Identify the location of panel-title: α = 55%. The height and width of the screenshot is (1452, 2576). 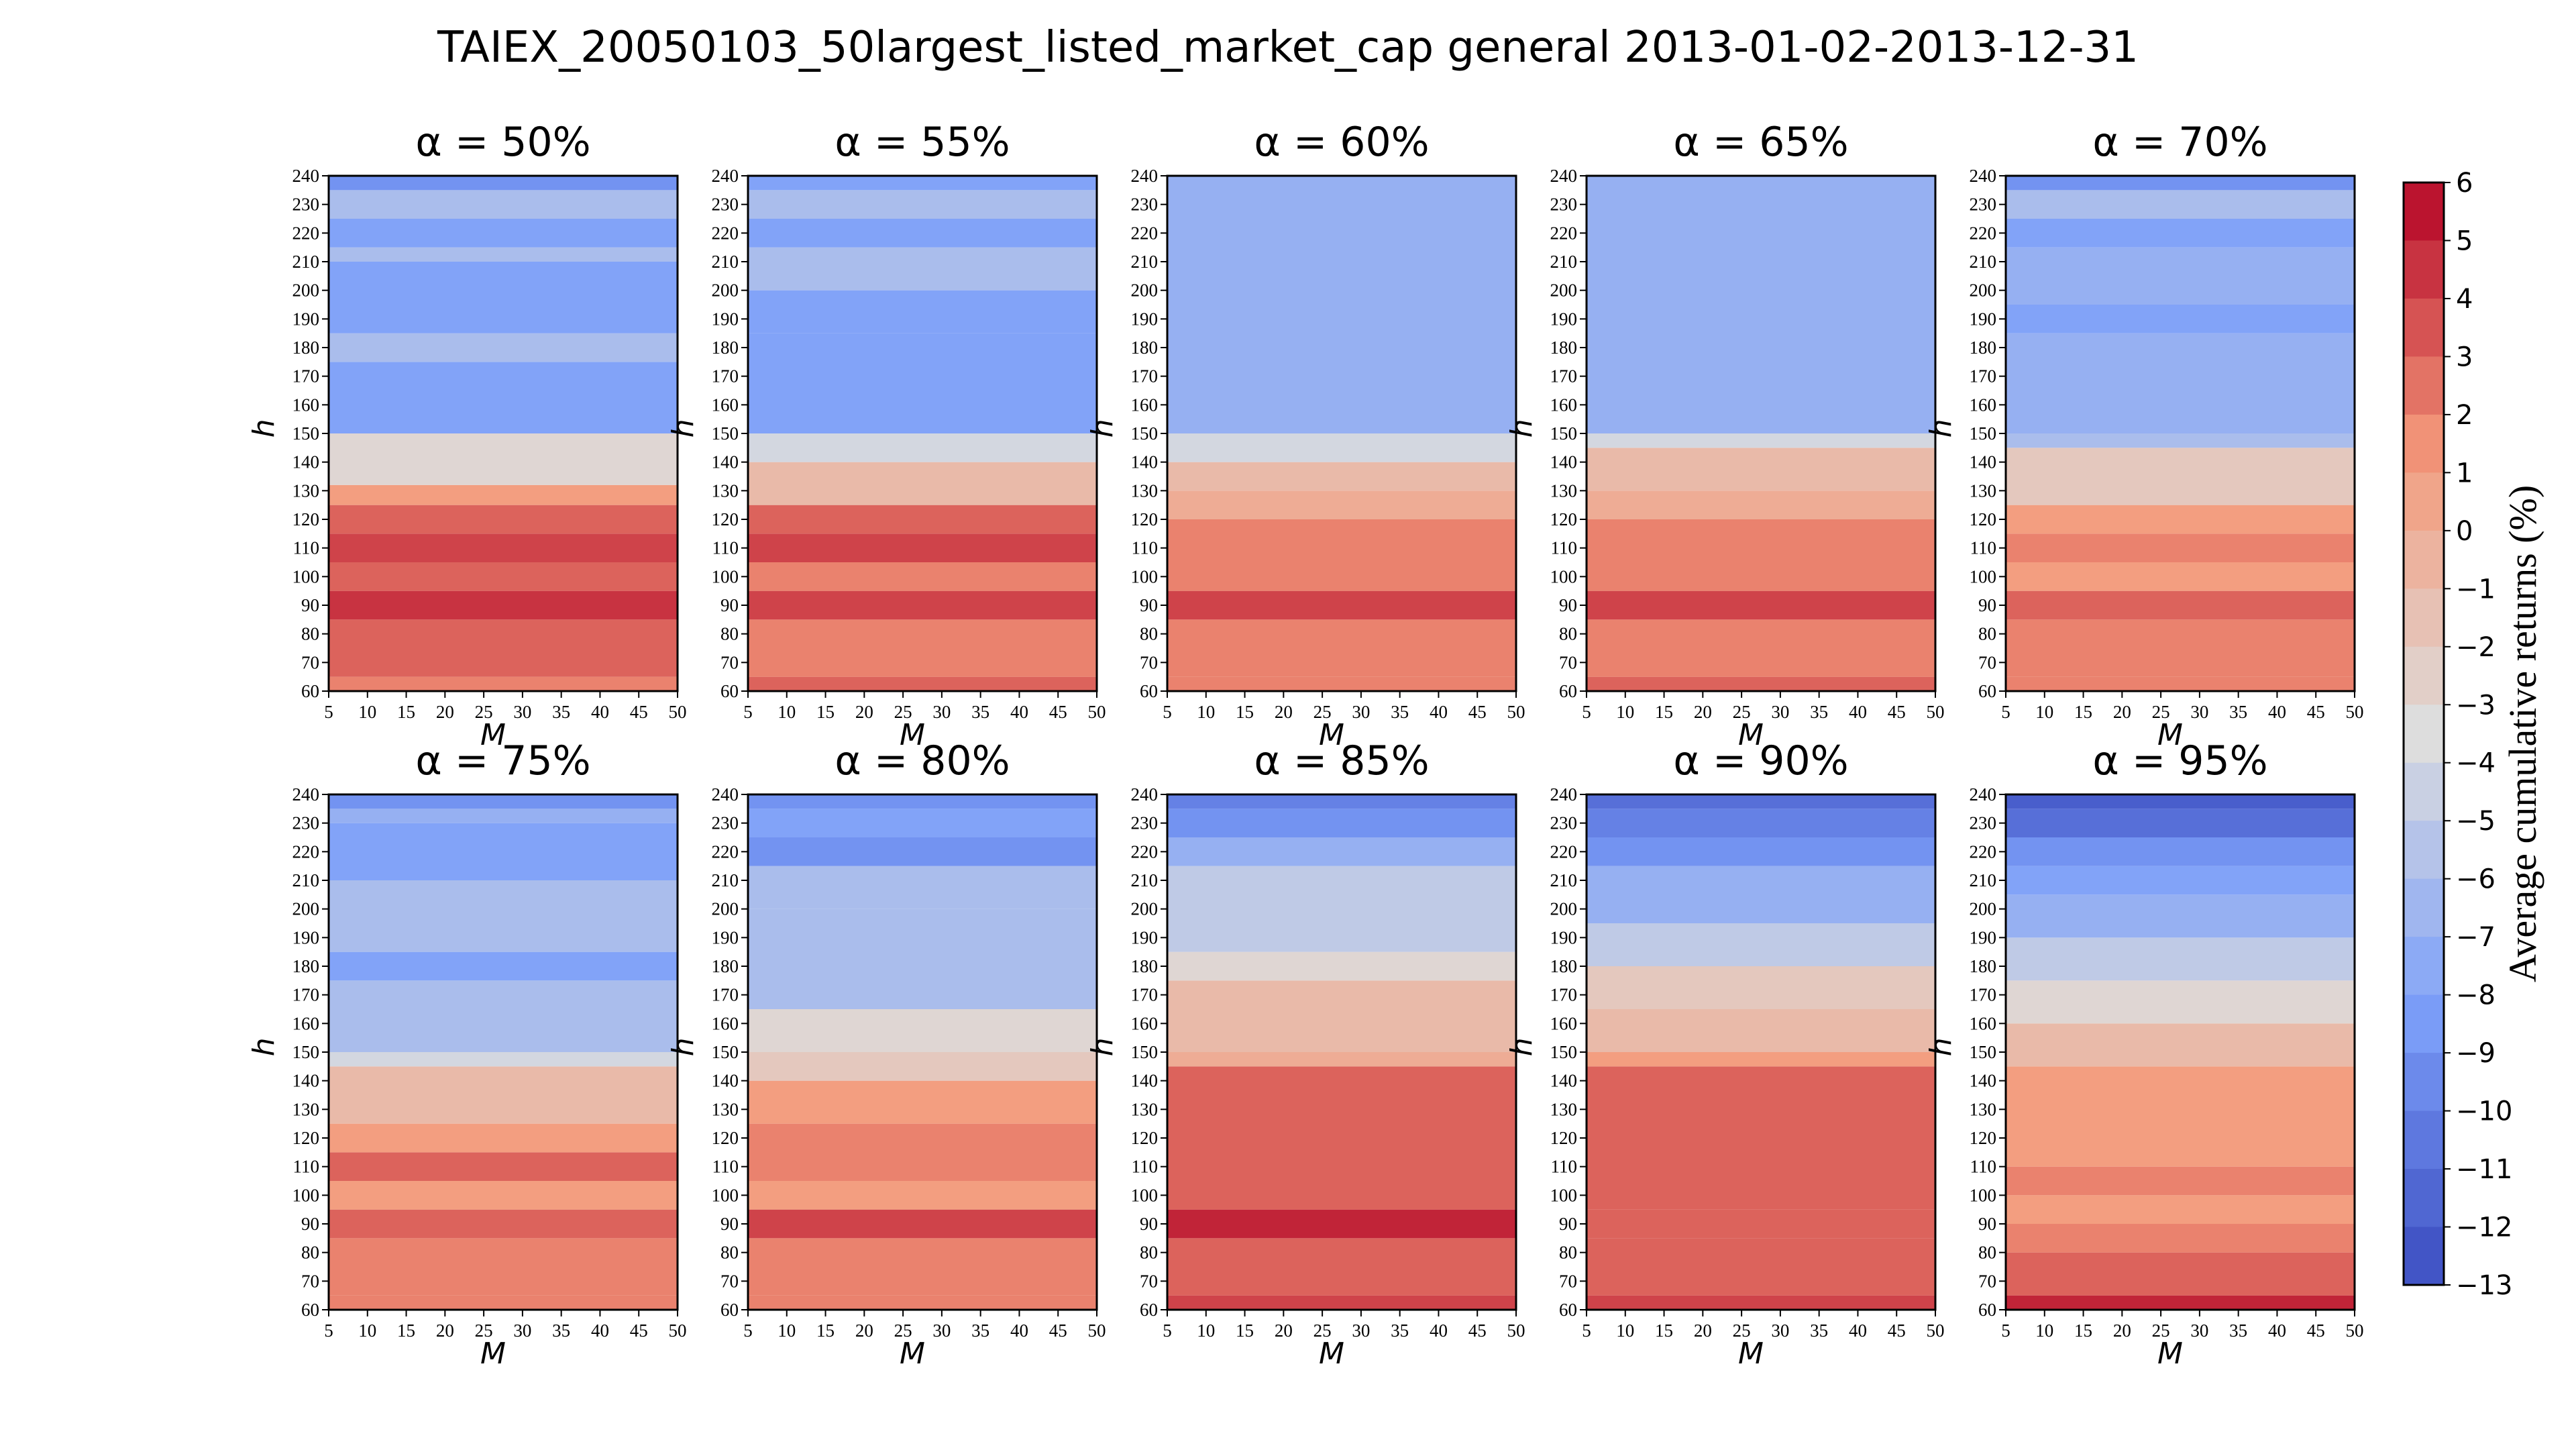
(922, 143).